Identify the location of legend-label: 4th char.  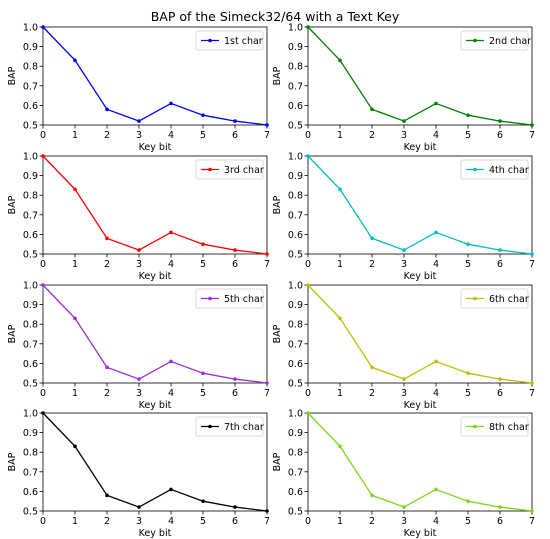
(509, 170).